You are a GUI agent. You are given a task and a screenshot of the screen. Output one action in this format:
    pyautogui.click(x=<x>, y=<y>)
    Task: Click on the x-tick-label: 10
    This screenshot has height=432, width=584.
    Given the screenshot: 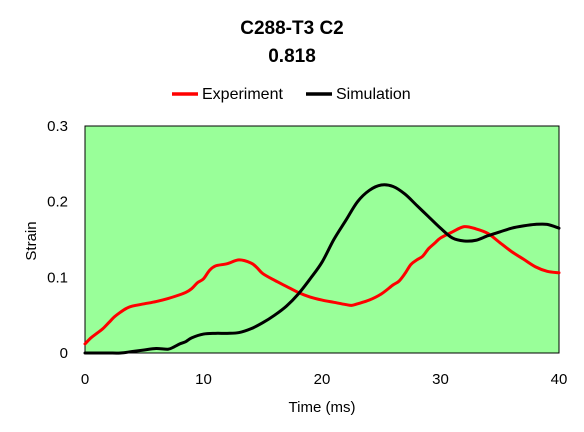 What is the action you would take?
    pyautogui.click(x=203, y=379)
    